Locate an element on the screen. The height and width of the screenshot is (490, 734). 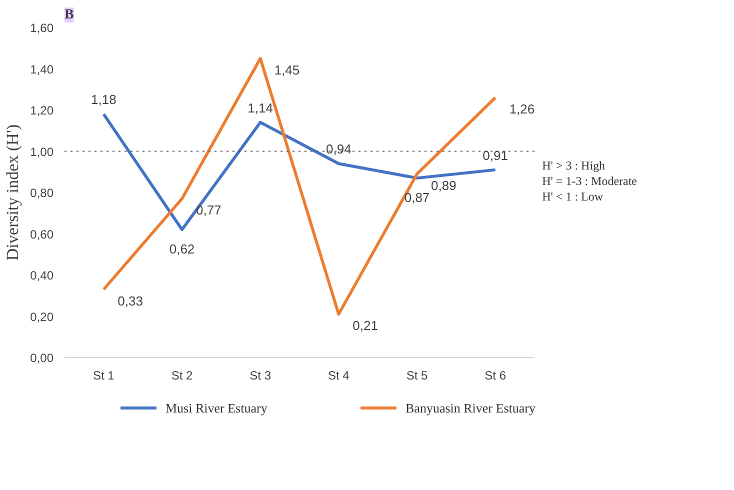
x-tick-label: St 6 is located at coordinates (495, 375).